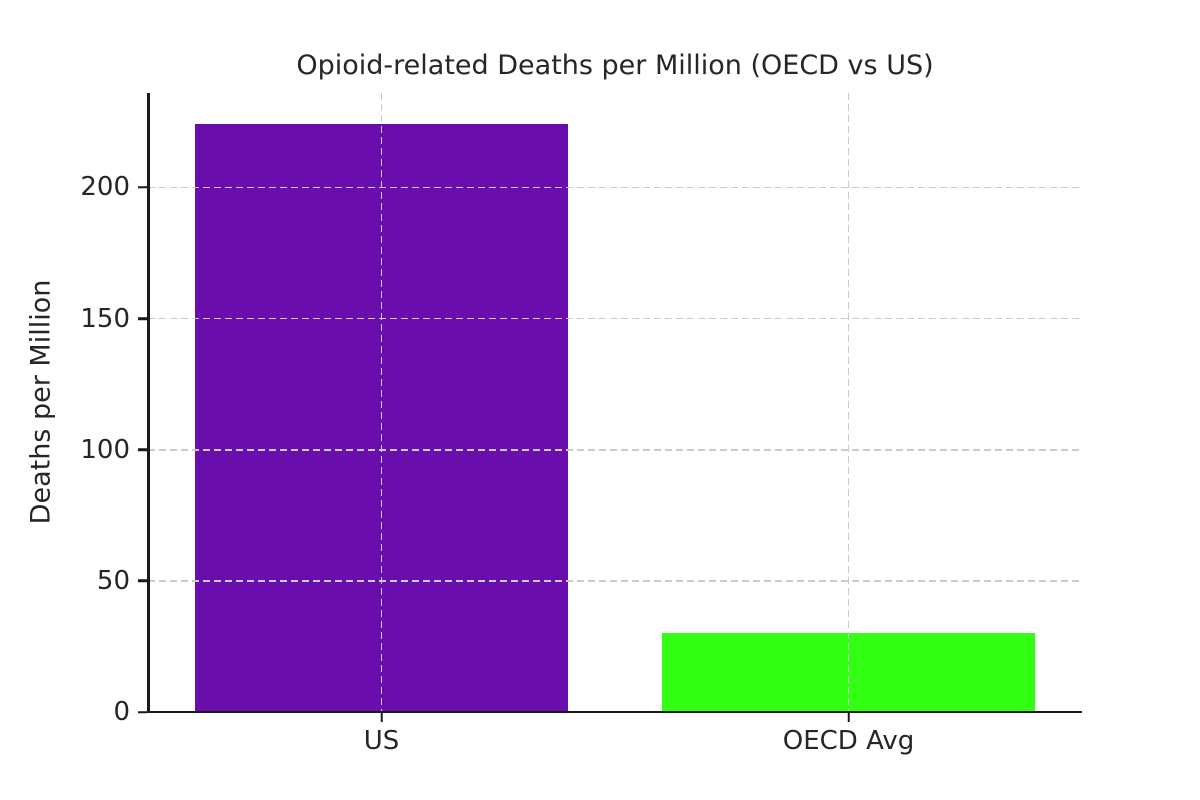 This screenshot has height=800, width=1200. Describe the element at coordinates (148, 402) in the screenshot. I see `y-axis-spine` at that location.